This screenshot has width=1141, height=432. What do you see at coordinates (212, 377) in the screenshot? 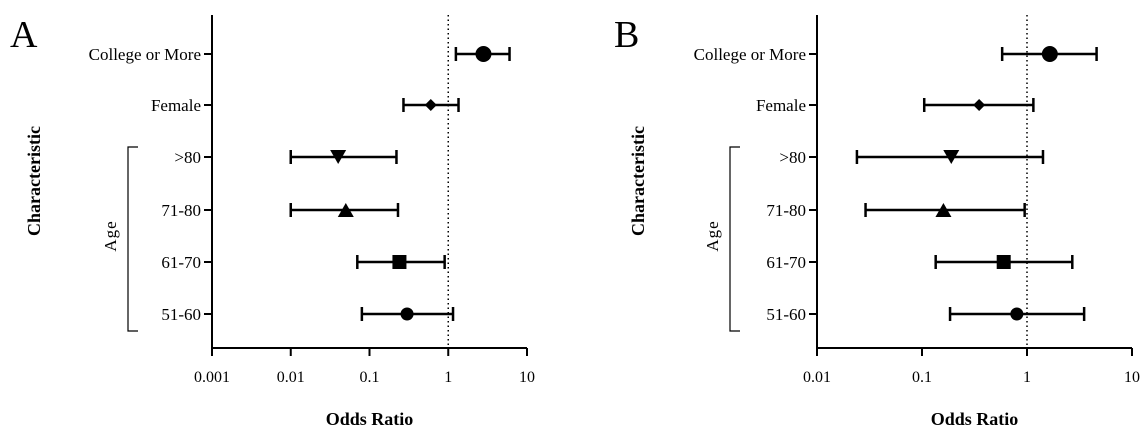
I see `x-tick-label: 0.001` at bounding box center [212, 377].